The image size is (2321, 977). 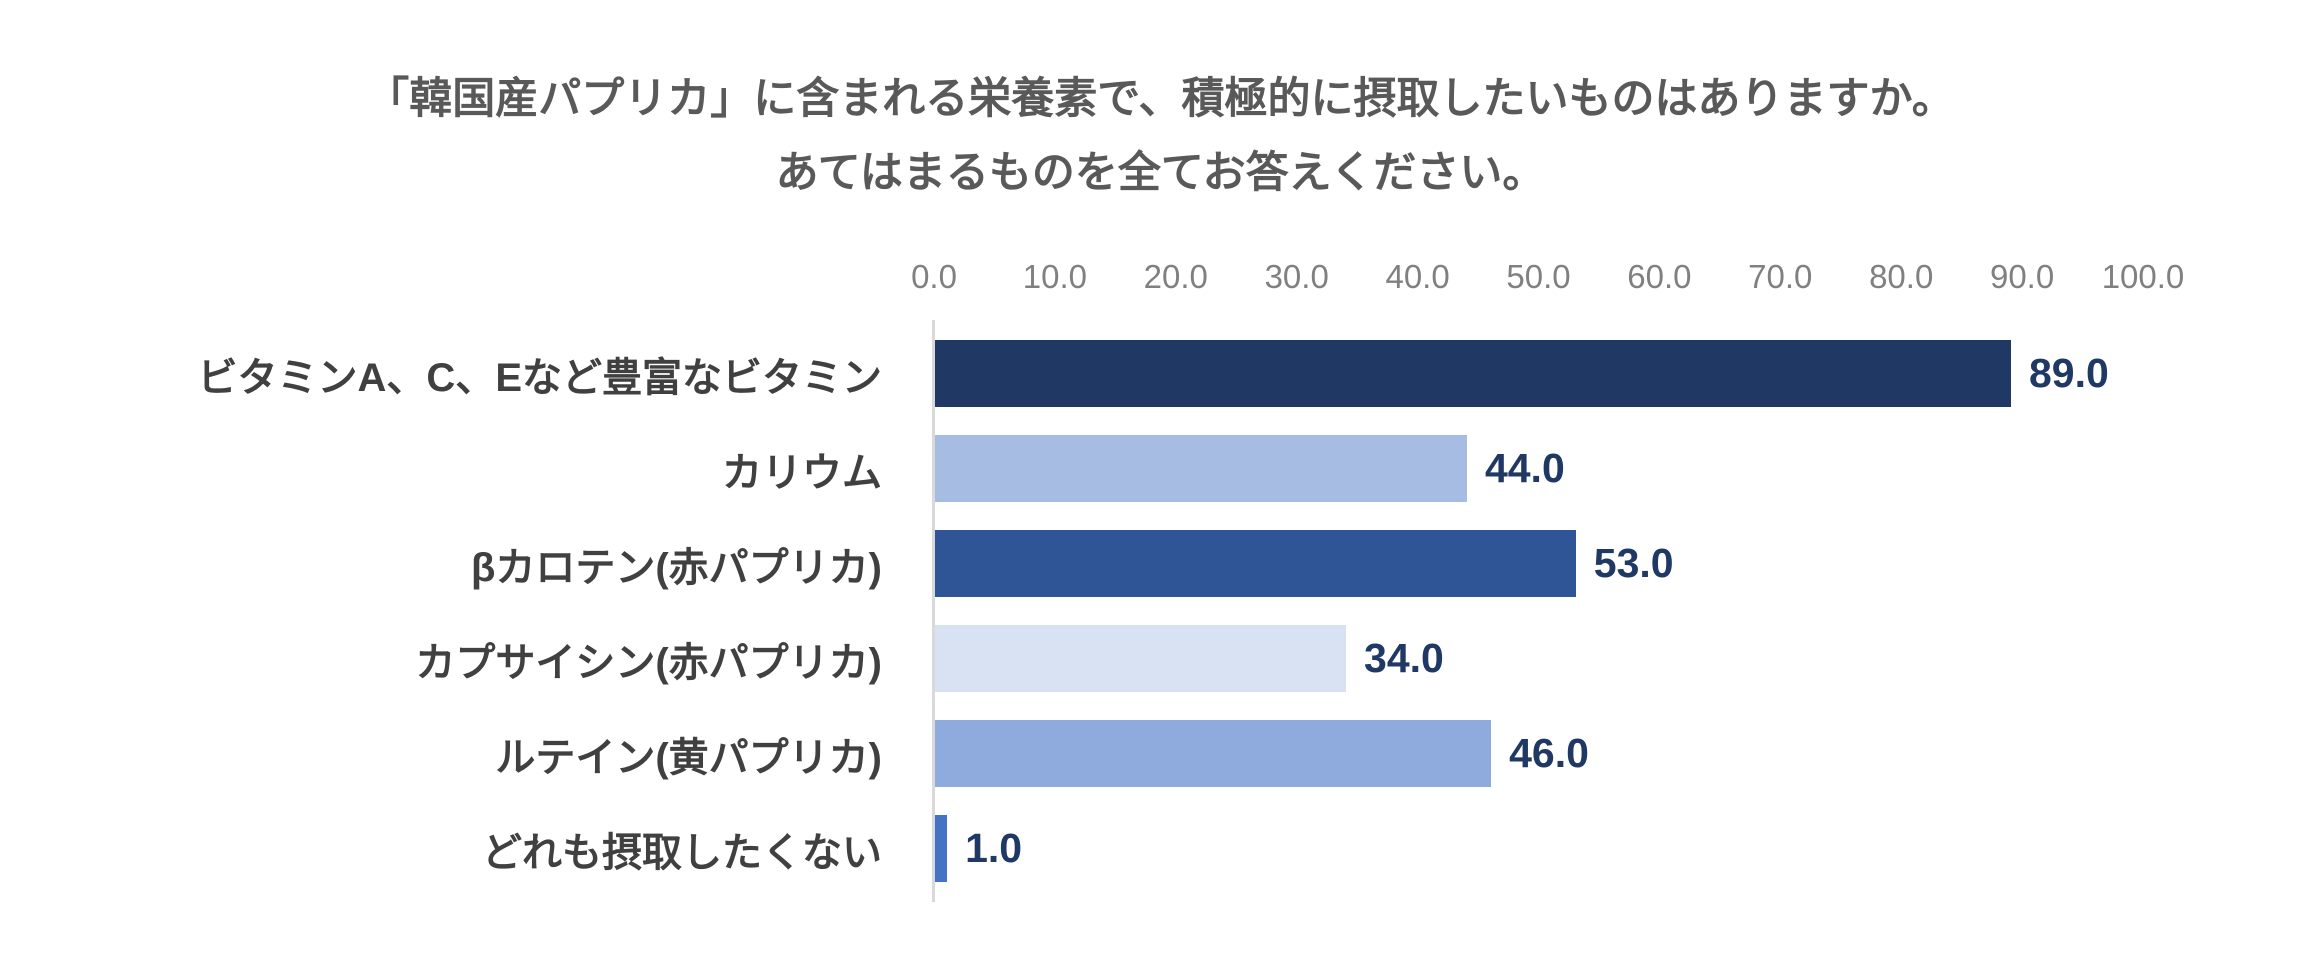 I want to click on category-label: カプサイシン(赤パプリカ), so click(x=648, y=662).